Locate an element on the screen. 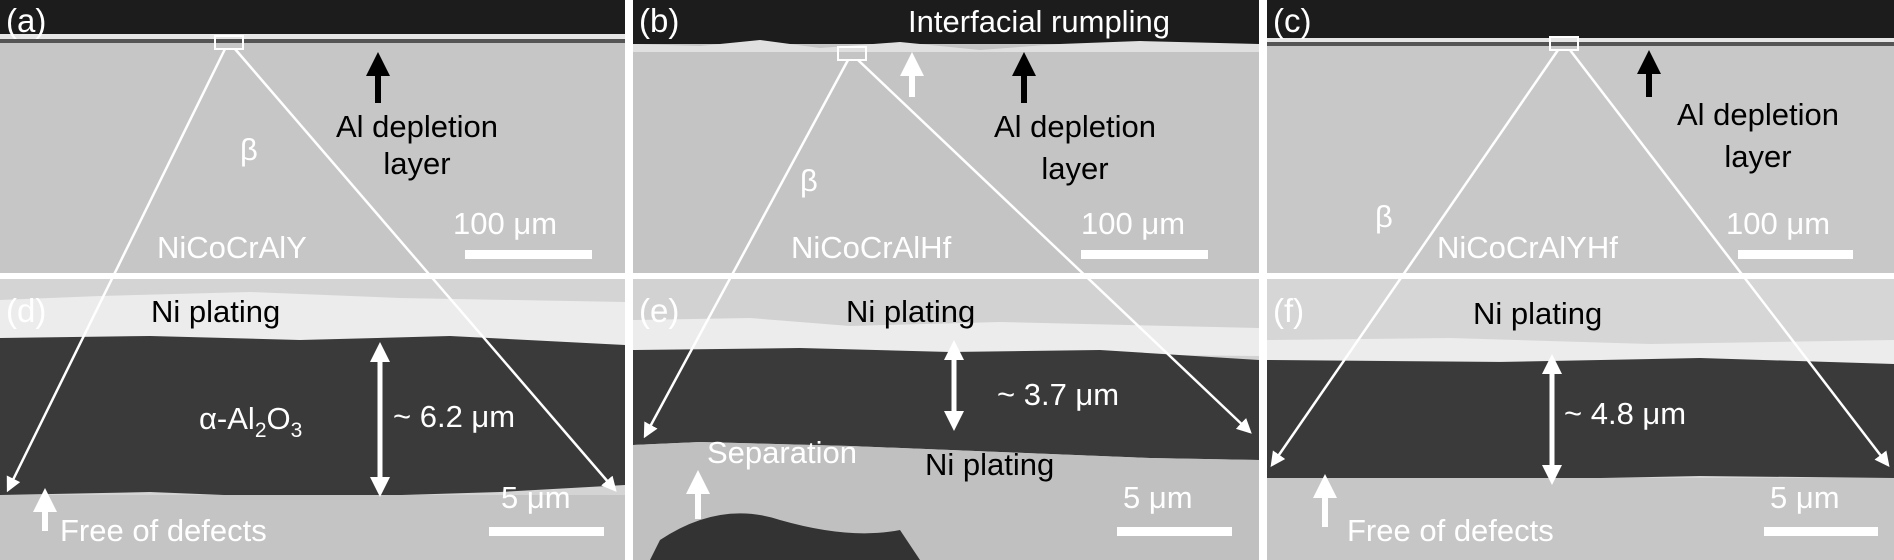 Image resolution: width=1894 pixels, height=560 pixels. thickness-label: ~ 6.2 μm is located at coordinates (454, 416).